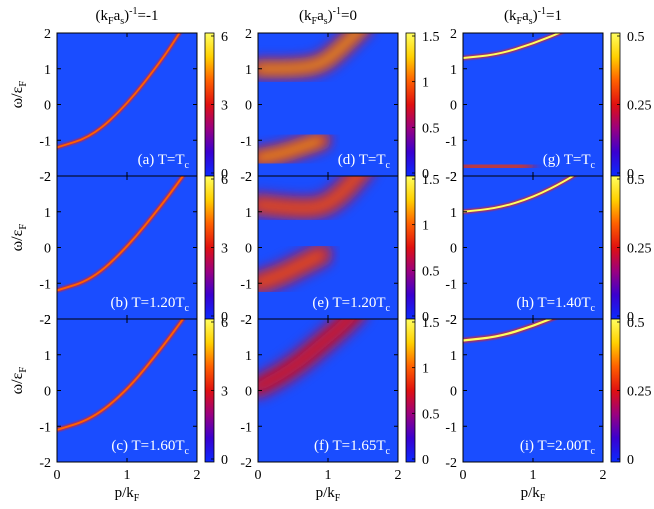 Image resolution: width=654 pixels, height=509 pixels. Describe the element at coordinates (133, 249) in the screenshot. I see `panel-b: -2 -1 0 1 2 (b) T=1.20Tc 6 3 0` at that location.